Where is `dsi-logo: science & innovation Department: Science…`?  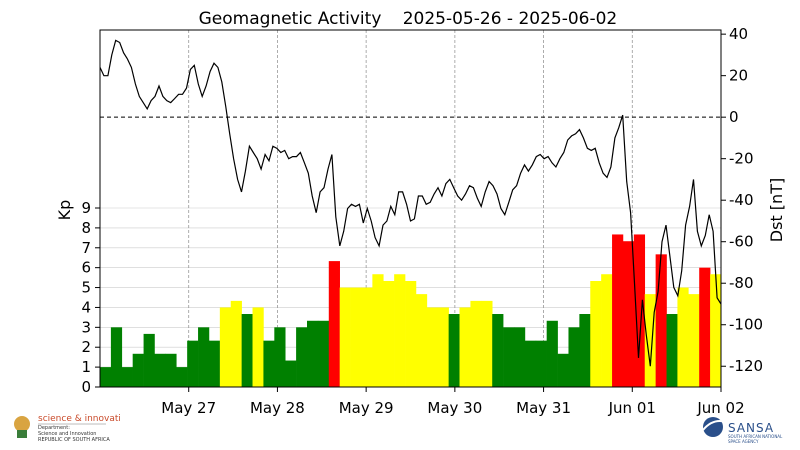 dsi-logo: science & innovation Department: Science… is located at coordinates (67, 428).